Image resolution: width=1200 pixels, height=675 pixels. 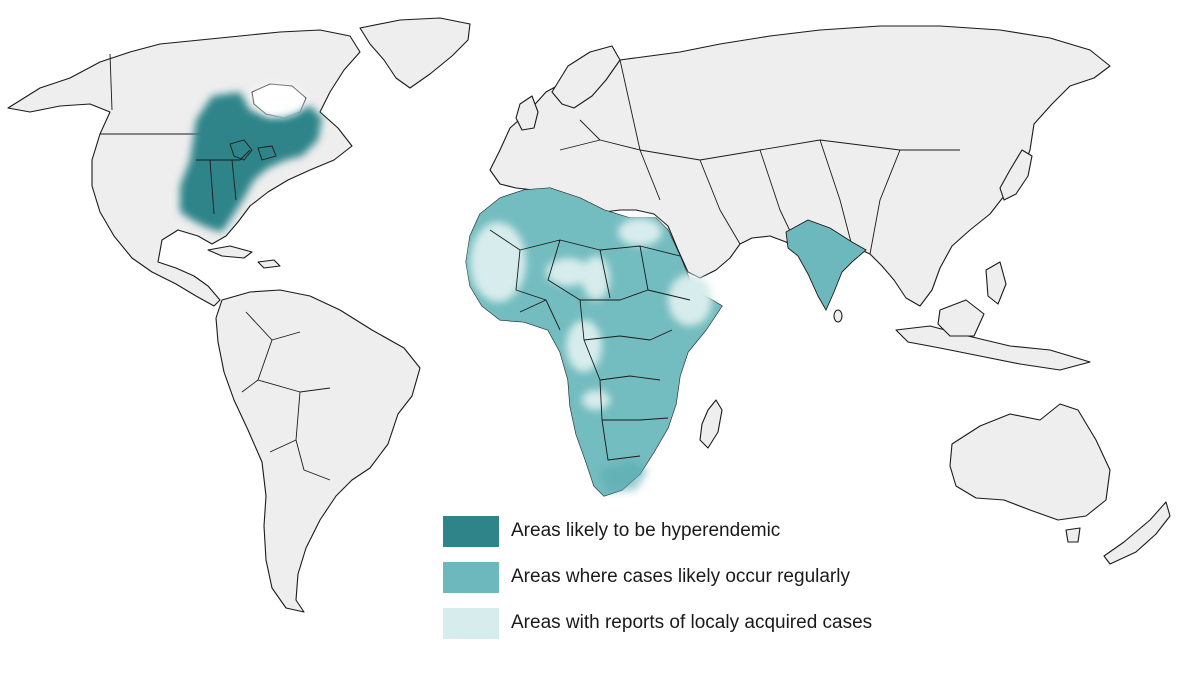 I want to click on south-america-landmass, so click(x=318, y=451).